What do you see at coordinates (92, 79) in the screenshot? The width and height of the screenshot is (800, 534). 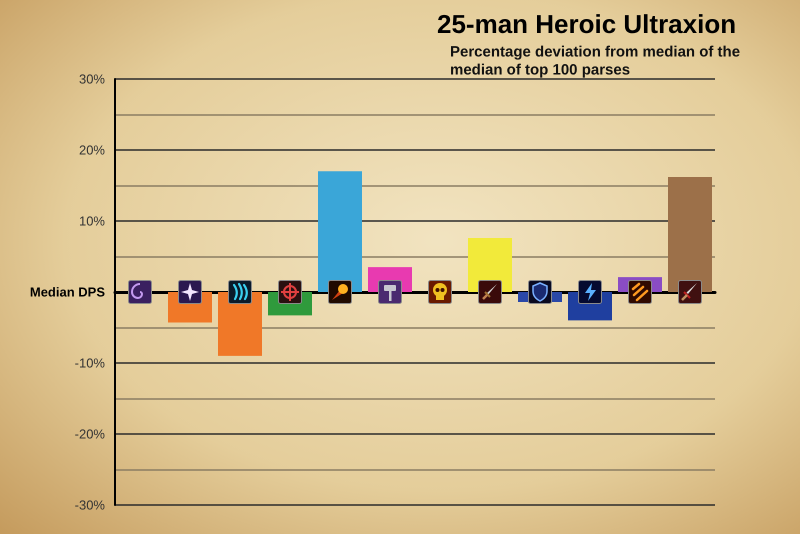 I see `y-tick-label: 30%` at bounding box center [92, 79].